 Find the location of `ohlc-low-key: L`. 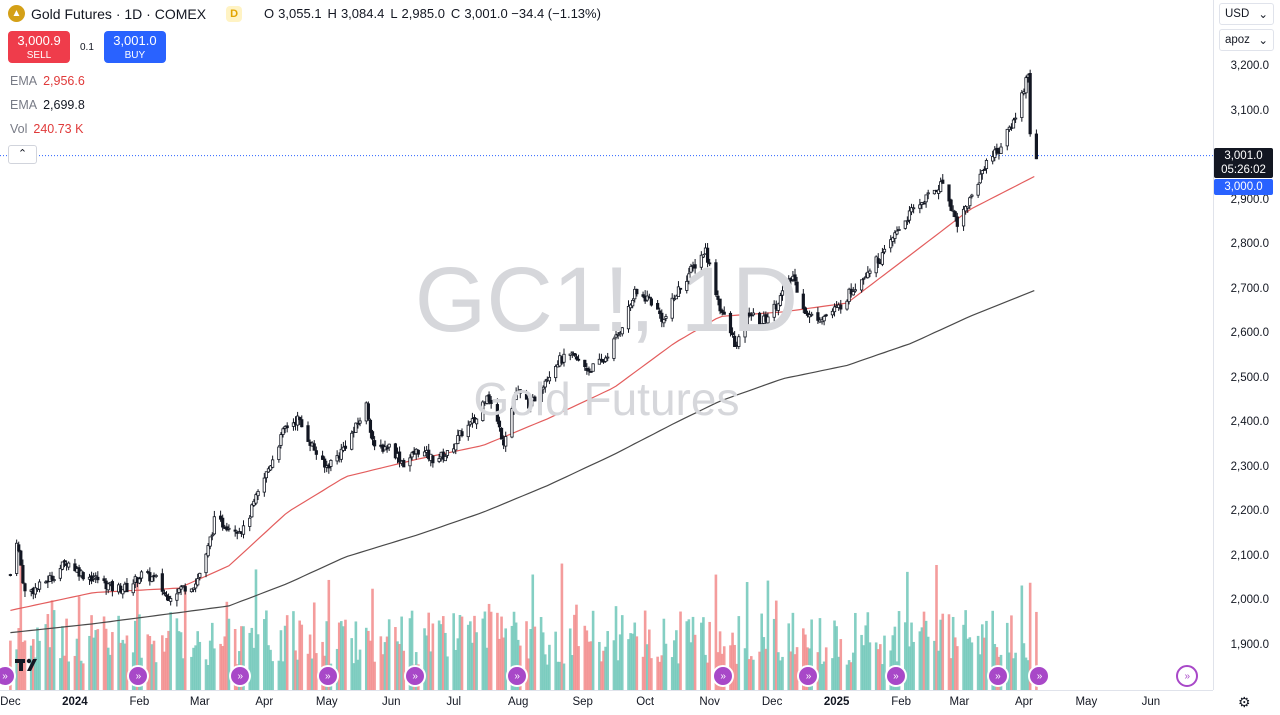

ohlc-low-key: L is located at coordinates (394, 13).